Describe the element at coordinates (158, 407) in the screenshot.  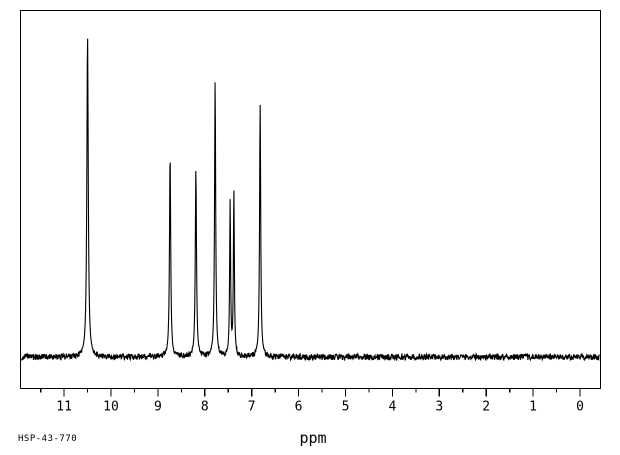
I see `axis-tick-label: 9` at that location.